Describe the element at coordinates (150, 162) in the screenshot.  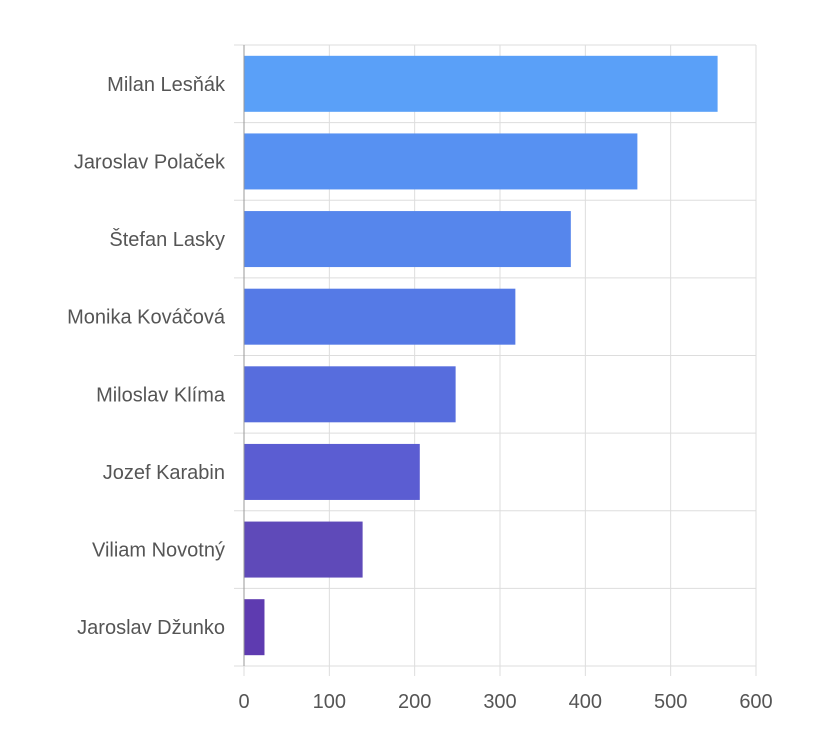
I see `category-label: Jaroslav Polaček` at that location.